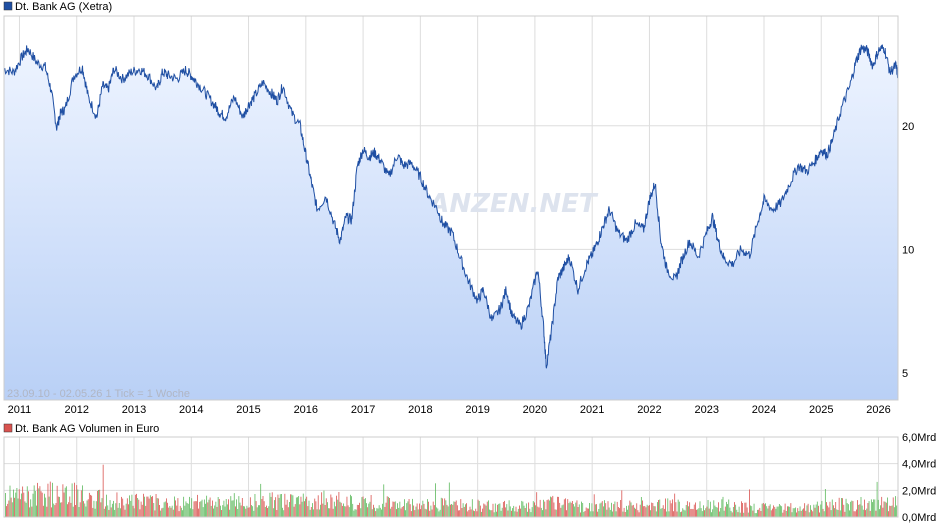 This screenshot has height=526, width=940. What do you see at coordinates (919, 518) in the screenshot?
I see `volume-y-tick-label: 0,0Mrd` at bounding box center [919, 518].